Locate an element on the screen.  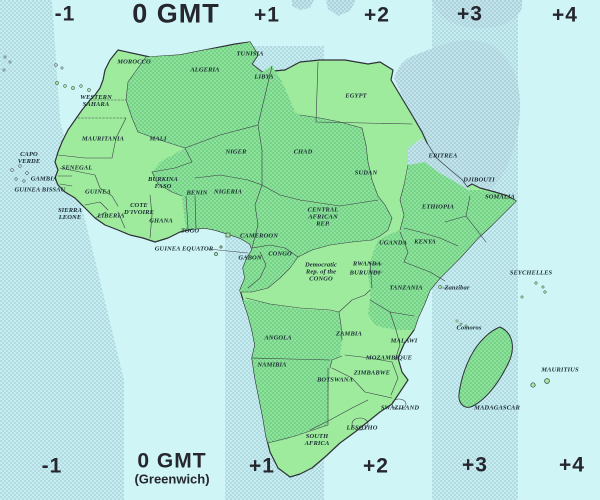
cape-verde-islands is located at coordinates (19, 173).